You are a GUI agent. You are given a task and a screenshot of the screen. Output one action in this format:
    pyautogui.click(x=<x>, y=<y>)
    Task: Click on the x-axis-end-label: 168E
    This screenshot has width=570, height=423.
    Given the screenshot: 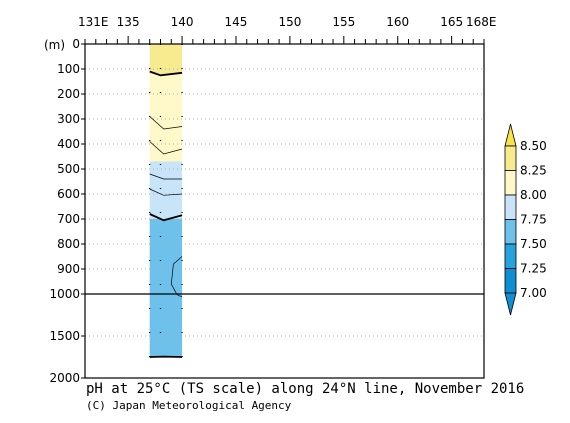 What is the action you would take?
    pyautogui.click(x=481, y=22)
    